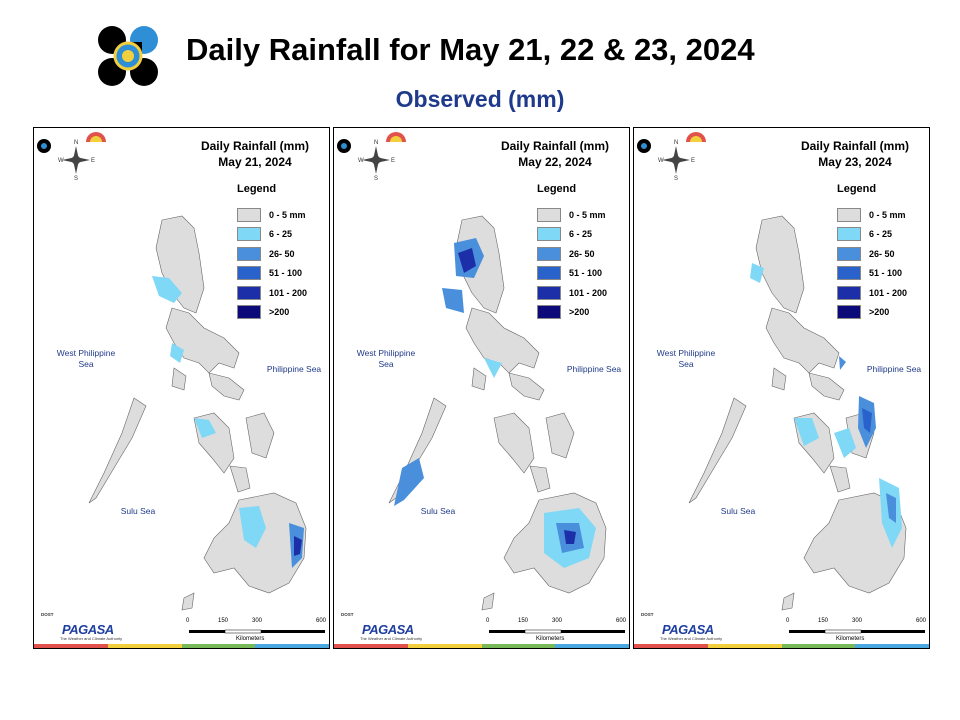 The width and height of the screenshot is (960, 720). Describe the element at coordinates (76, 179) in the screenshot. I see `compass-s: S` at that location.